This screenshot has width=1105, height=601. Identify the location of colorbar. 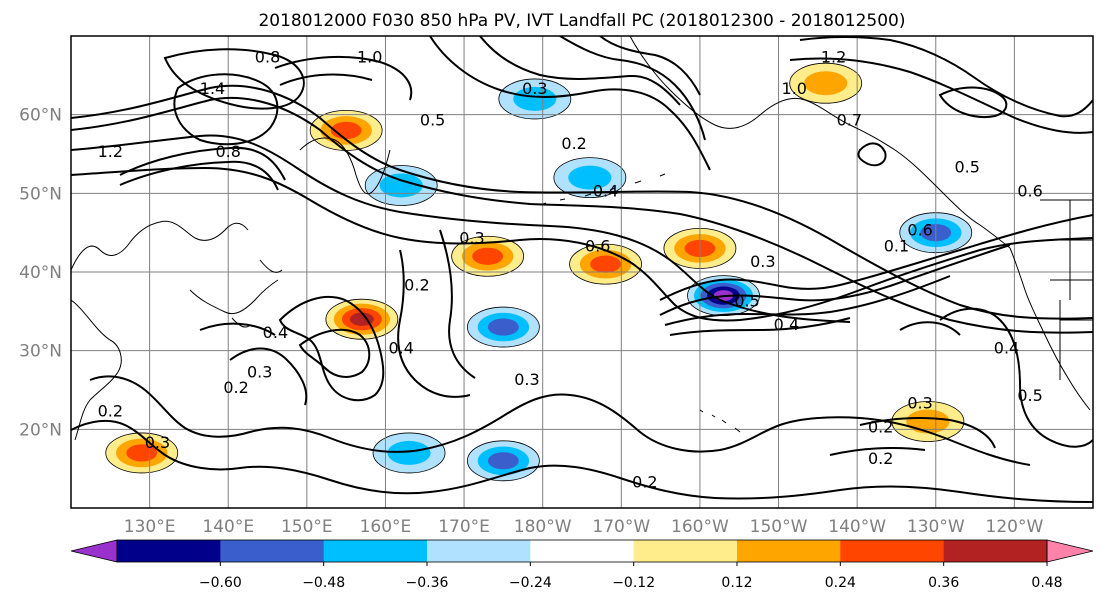
(582, 551).